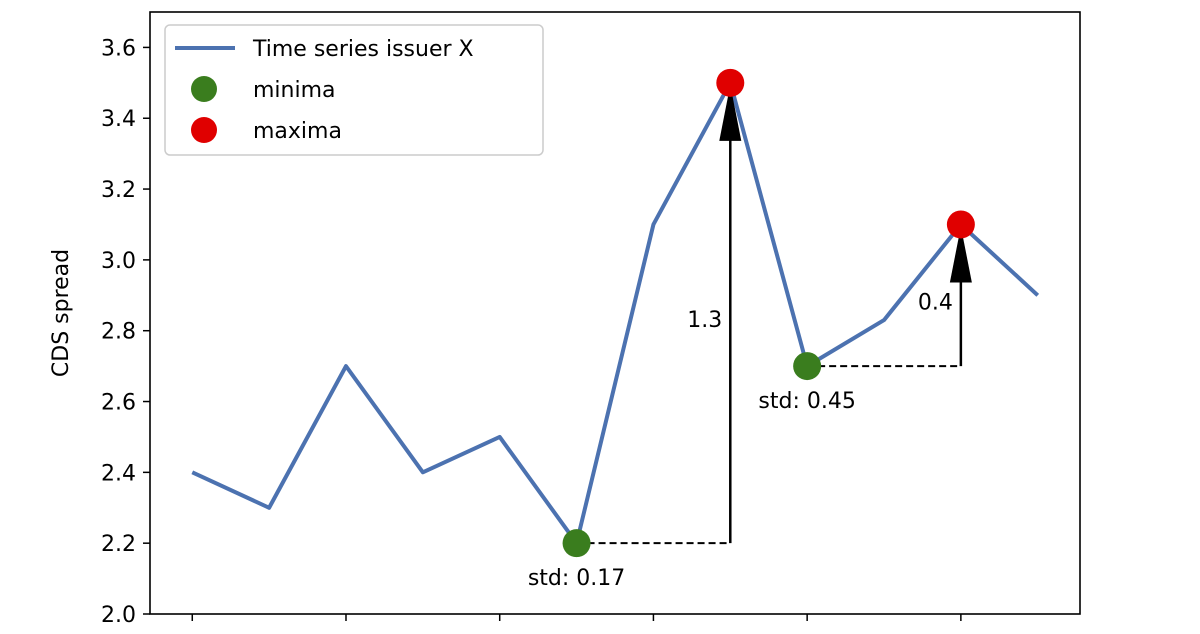  Describe the element at coordinates (297, 131) in the screenshot. I see `legend-label-maxima: maxima` at that location.